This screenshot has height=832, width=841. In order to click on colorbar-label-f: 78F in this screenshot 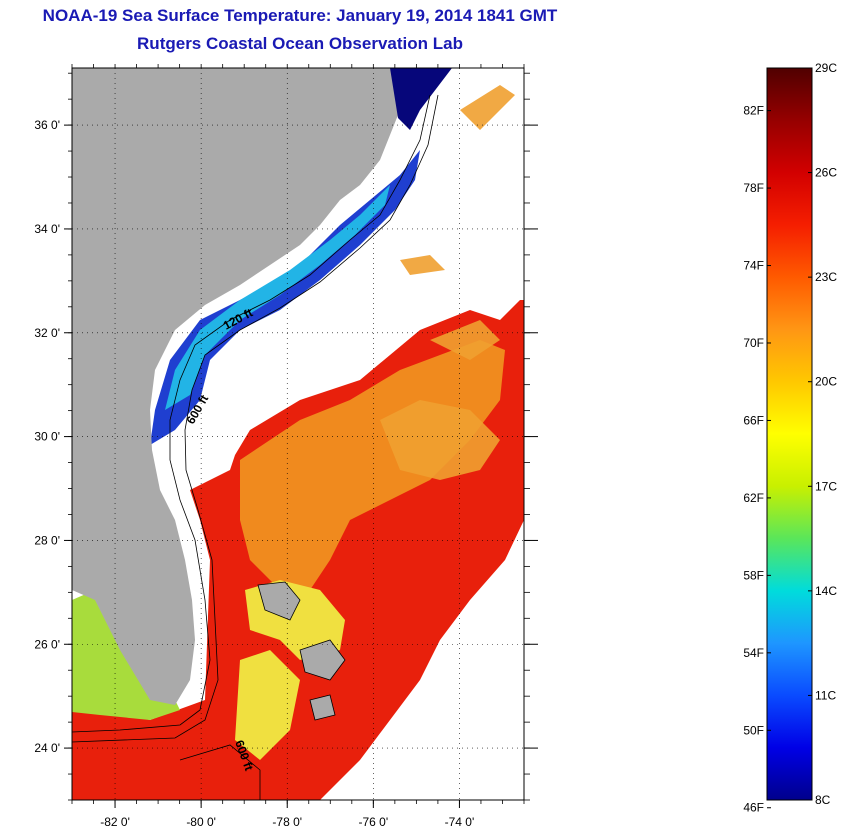, I will do `click(753, 188)`.